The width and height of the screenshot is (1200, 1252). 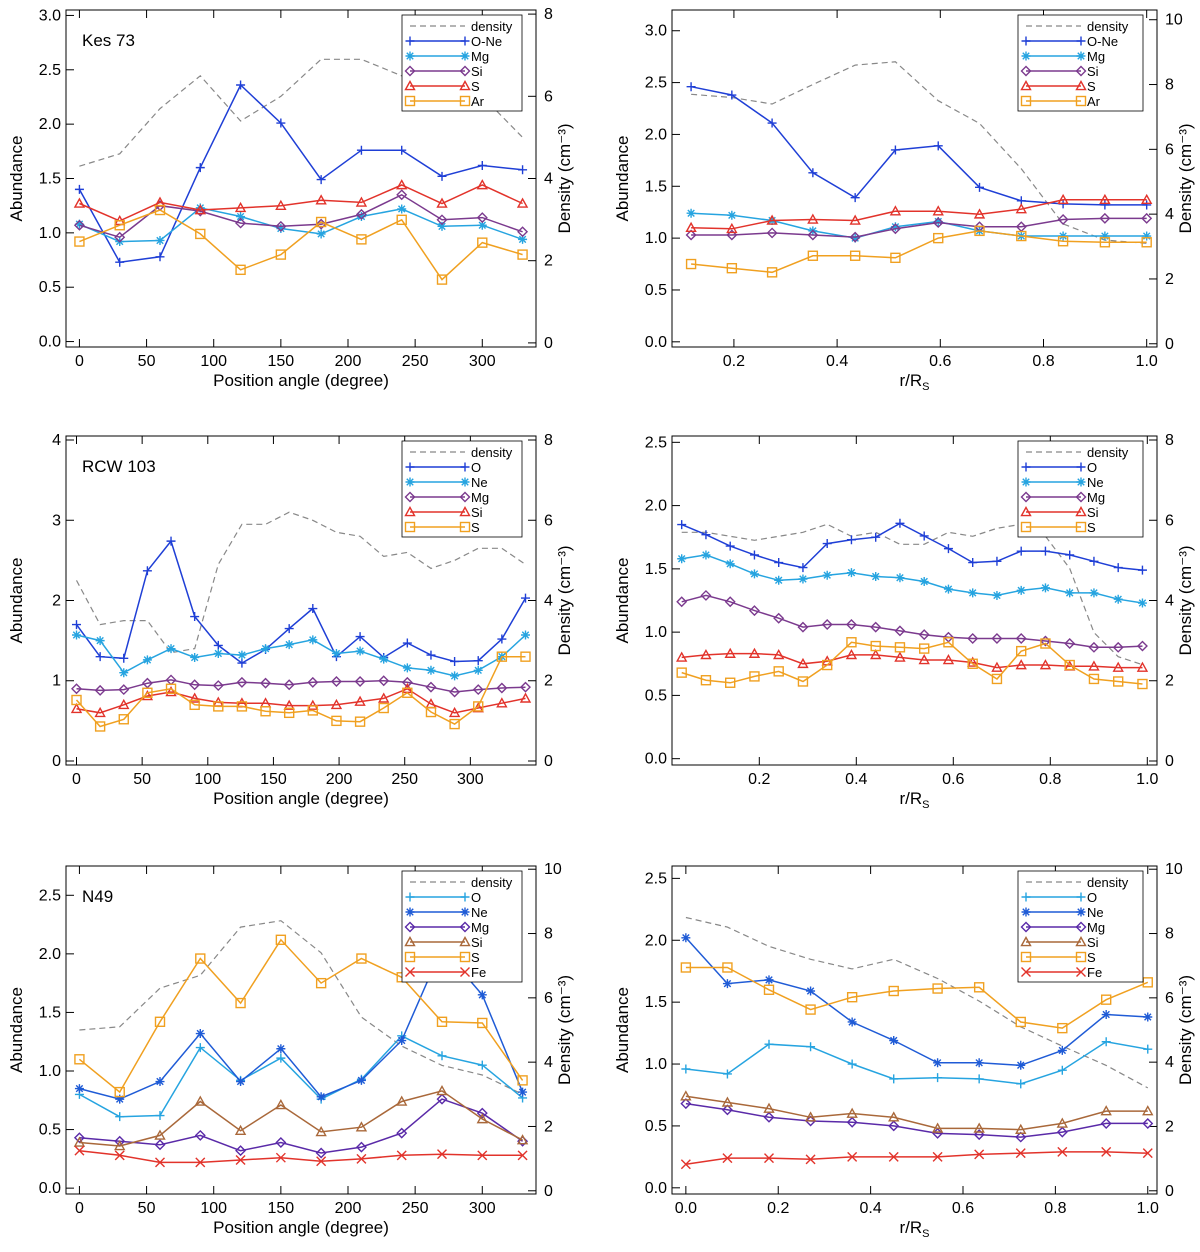 What do you see at coordinates (1185, 1030) in the screenshot?
I see `y2-axis-label: Density (cm⁻³)` at bounding box center [1185, 1030].